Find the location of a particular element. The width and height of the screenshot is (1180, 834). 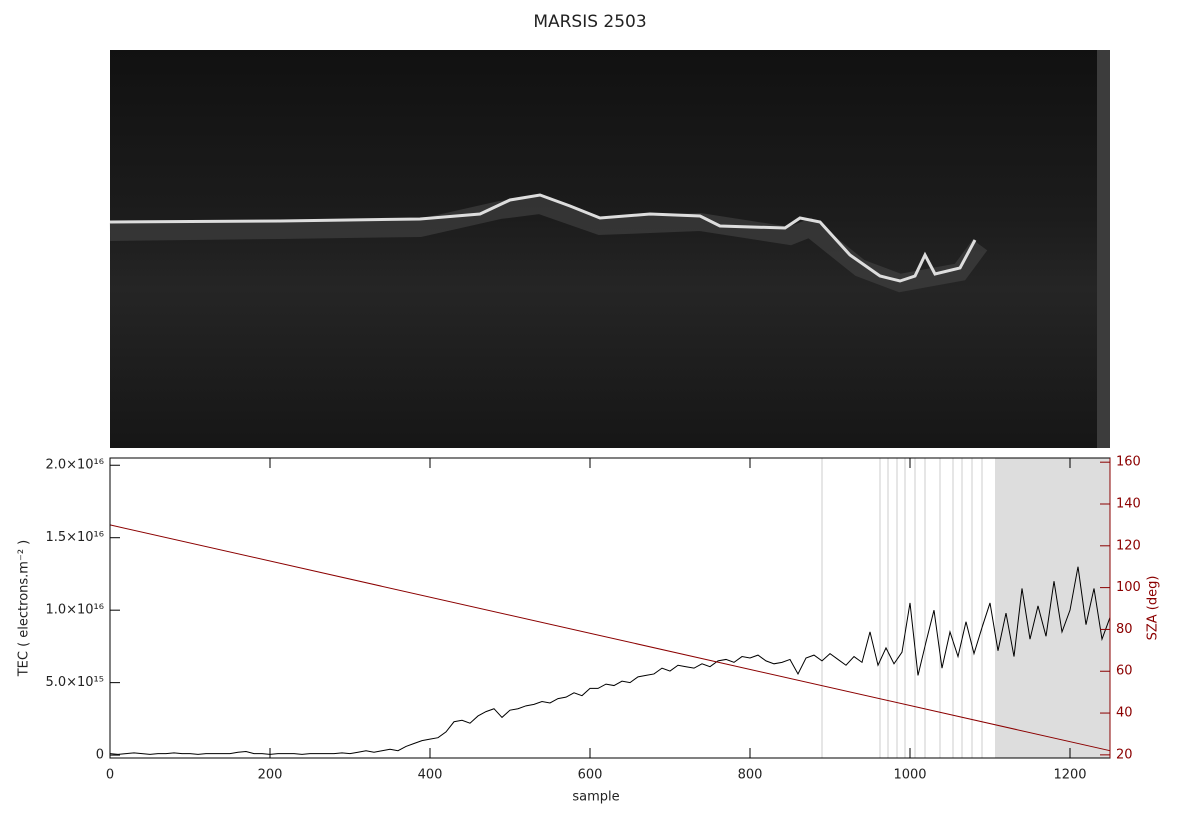

x-tick-label: 400 is located at coordinates (430, 775).